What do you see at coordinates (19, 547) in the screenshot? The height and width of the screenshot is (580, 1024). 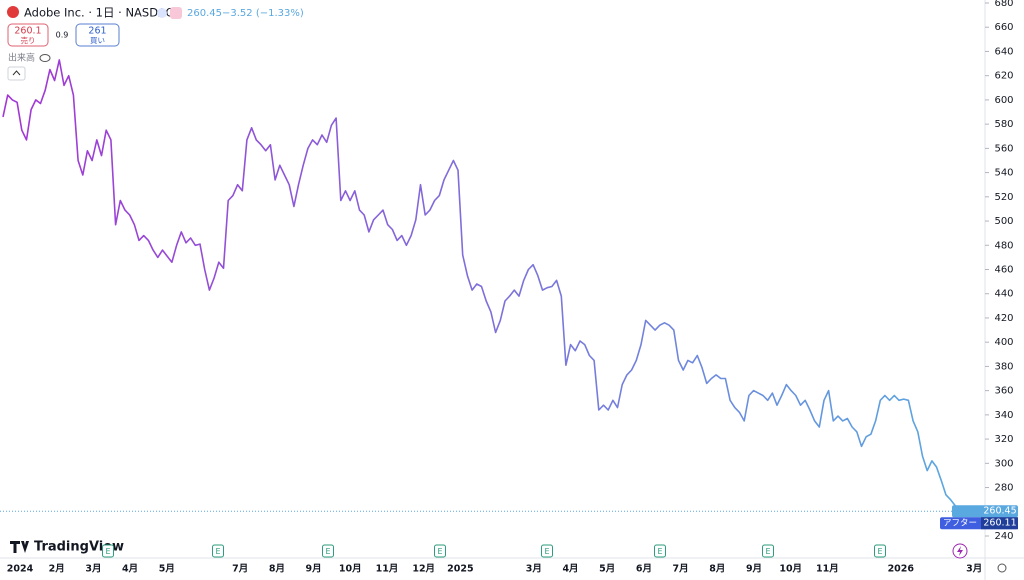 I see `brand-logo` at bounding box center [19, 547].